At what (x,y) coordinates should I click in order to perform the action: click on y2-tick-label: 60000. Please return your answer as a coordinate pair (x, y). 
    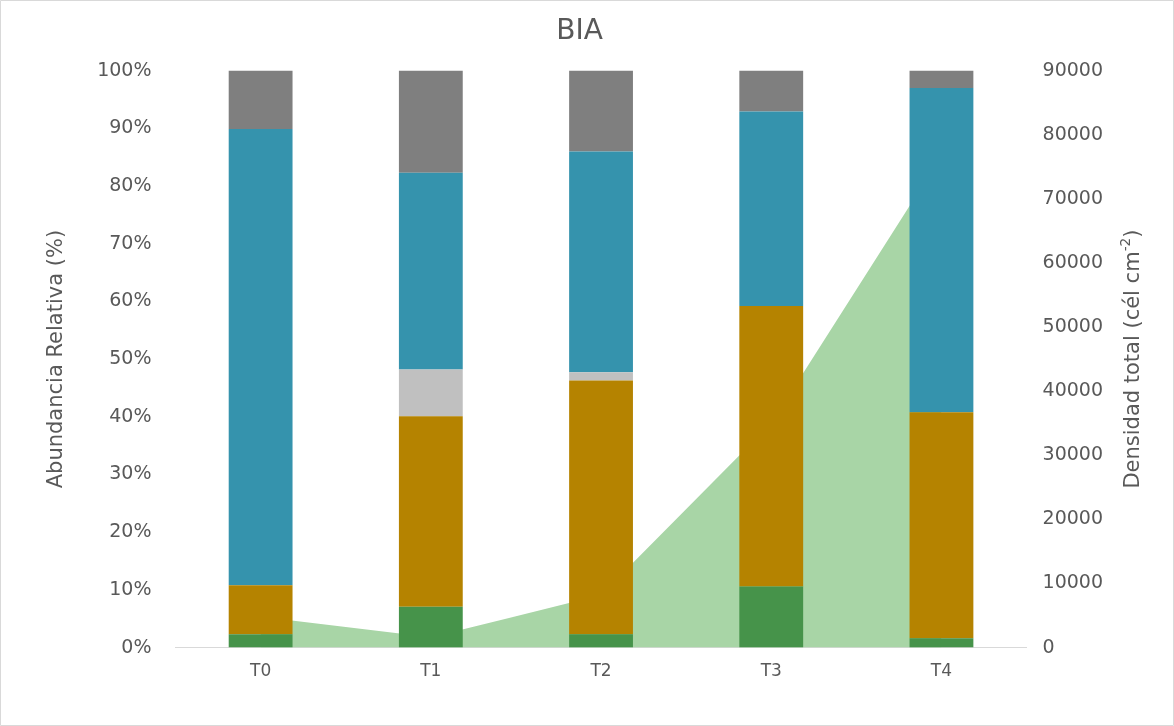
    Looking at the image, I should click on (1073, 260).